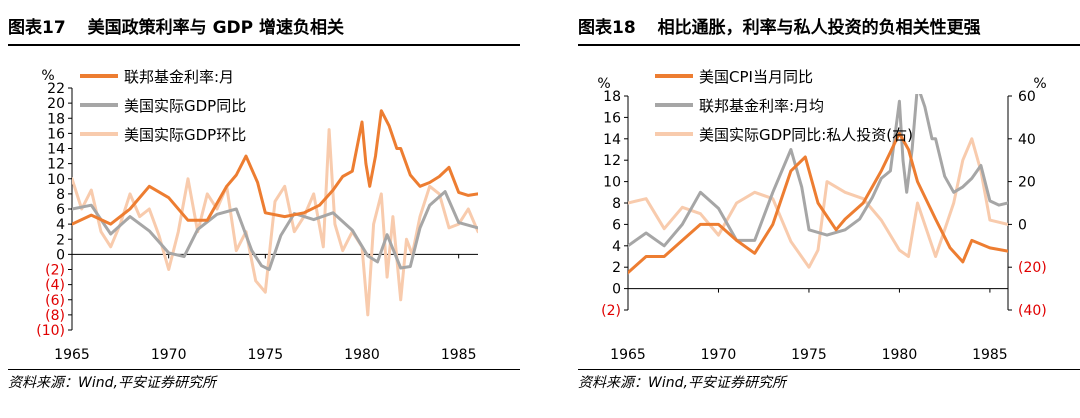 The height and width of the screenshot is (418, 1080). What do you see at coordinates (55, 301) in the screenshot?
I see `y-tick-label: (6)` at bounding box center [55, 301].